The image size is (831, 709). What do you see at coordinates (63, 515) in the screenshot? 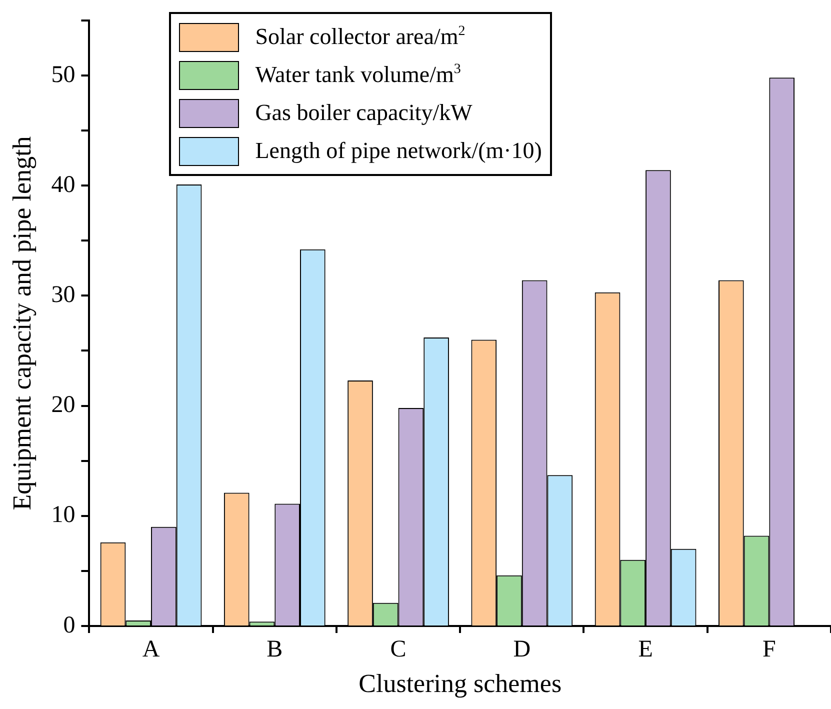
I see `y-tick-label: 10` at bounding box center [63, 515].